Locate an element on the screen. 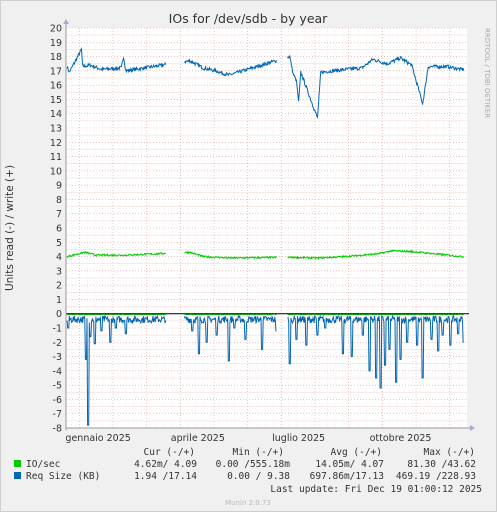 The height and width of the screenshot is (512, 497). legend-swatch-io is located at coordinates (17, 463).